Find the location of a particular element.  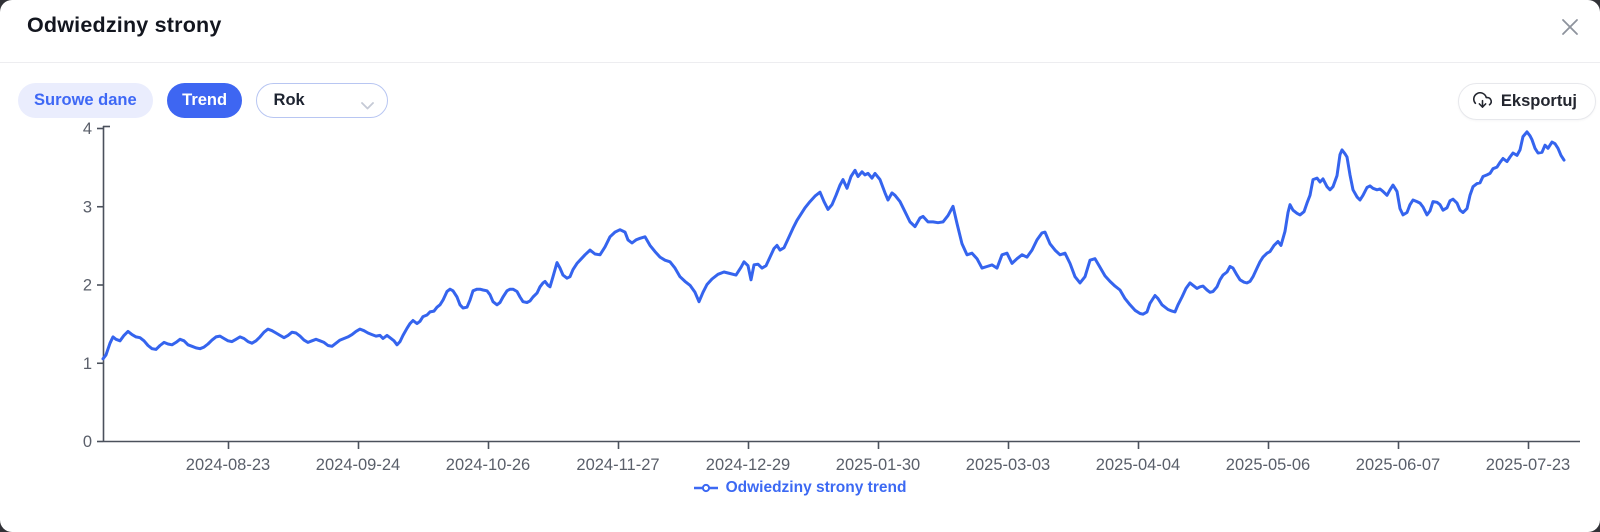

y-tick-label: 3 is located at coordinates (87, 207).